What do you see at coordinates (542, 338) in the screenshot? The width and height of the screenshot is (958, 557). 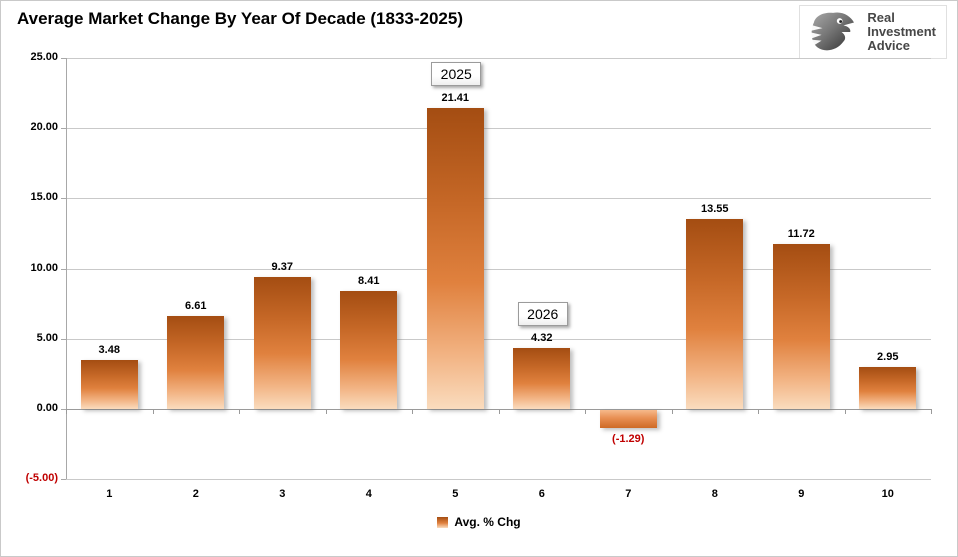 I see `bar-value-label: 4.32` at bounding box center [542, 338].